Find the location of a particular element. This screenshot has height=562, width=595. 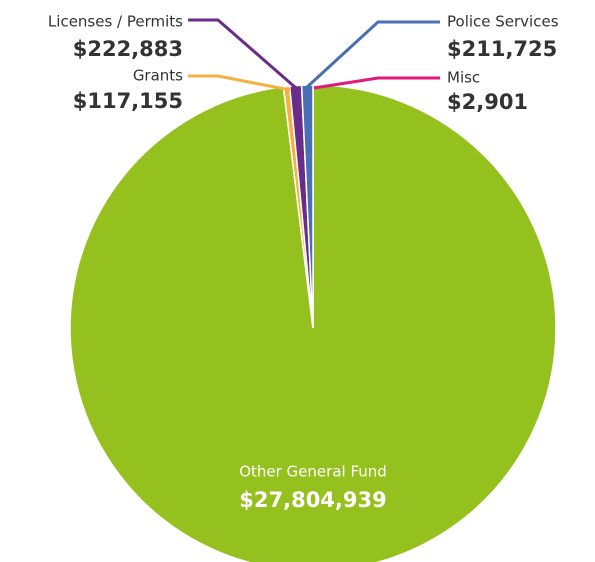

slice-value: $2,901 is located at coordinates (487, 102).